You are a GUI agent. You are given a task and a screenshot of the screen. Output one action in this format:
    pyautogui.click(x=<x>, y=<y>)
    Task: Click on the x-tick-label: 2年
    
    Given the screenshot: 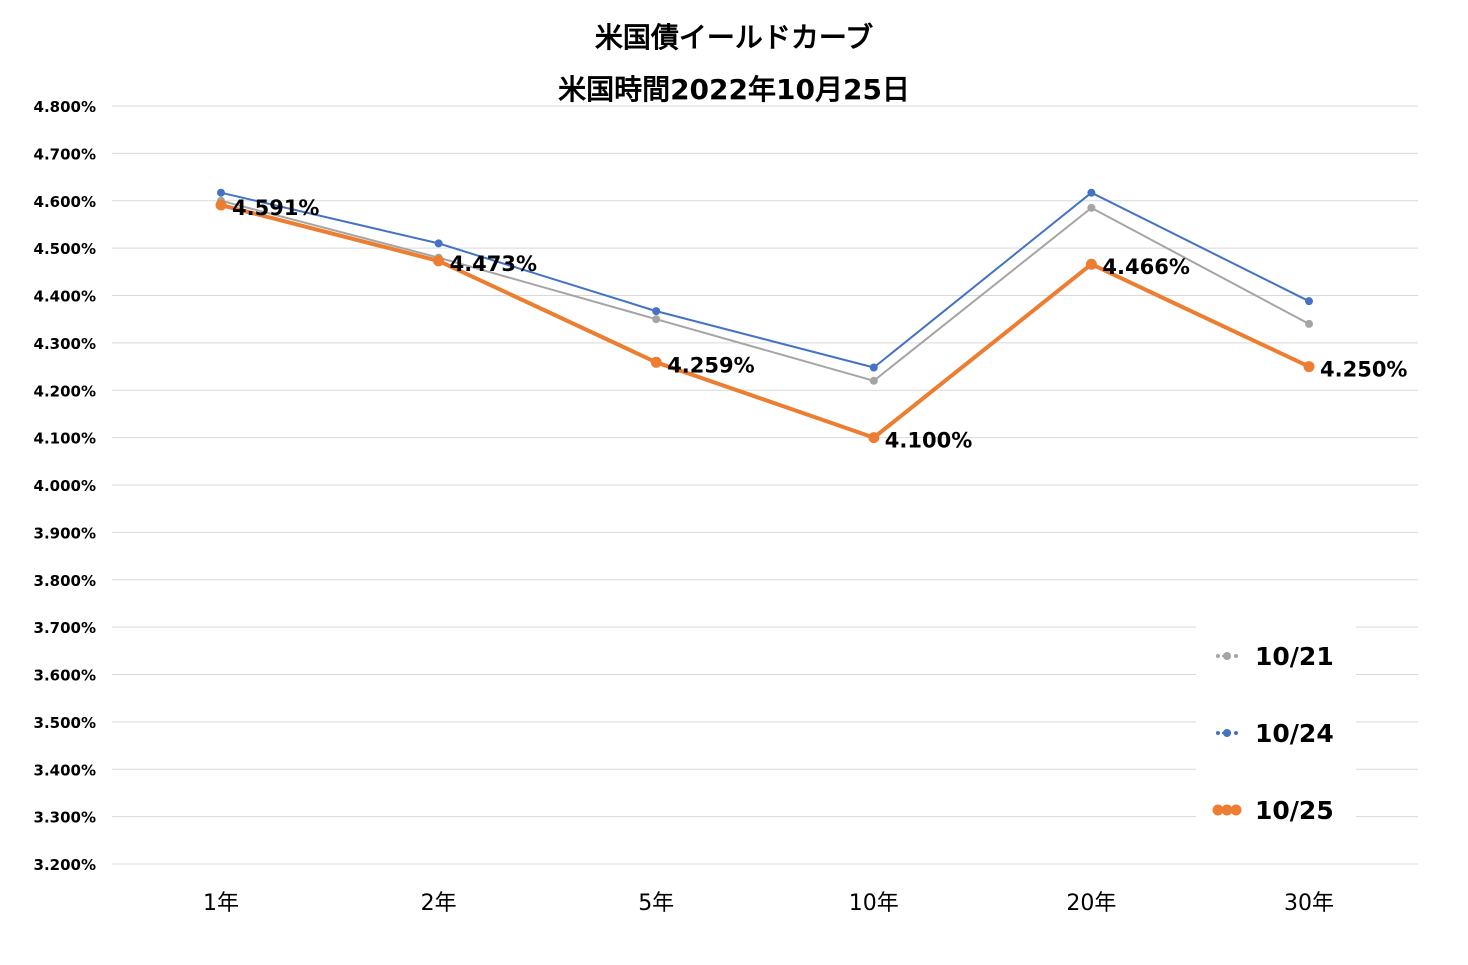 What is the action you would take?
    pyautogui.click(x=439, y=903)
    